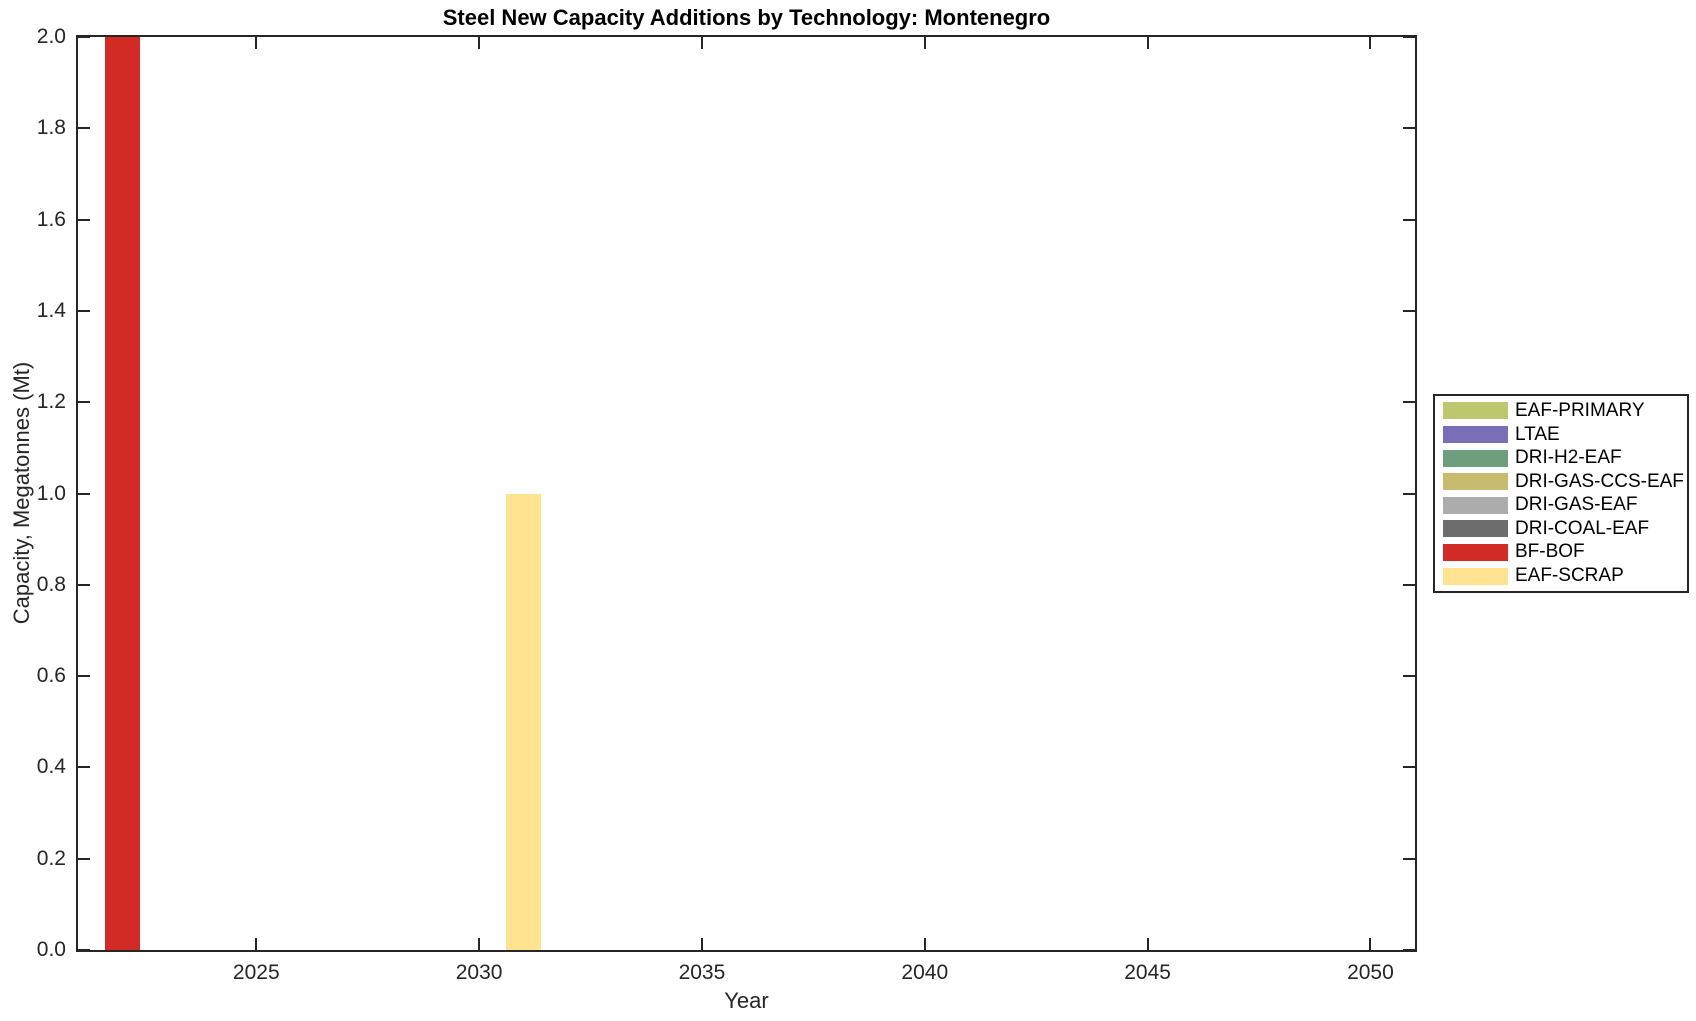 This screenshot has width=1696, height=1021. I want to click on x-tick-label: 2035, so click(702, 972).